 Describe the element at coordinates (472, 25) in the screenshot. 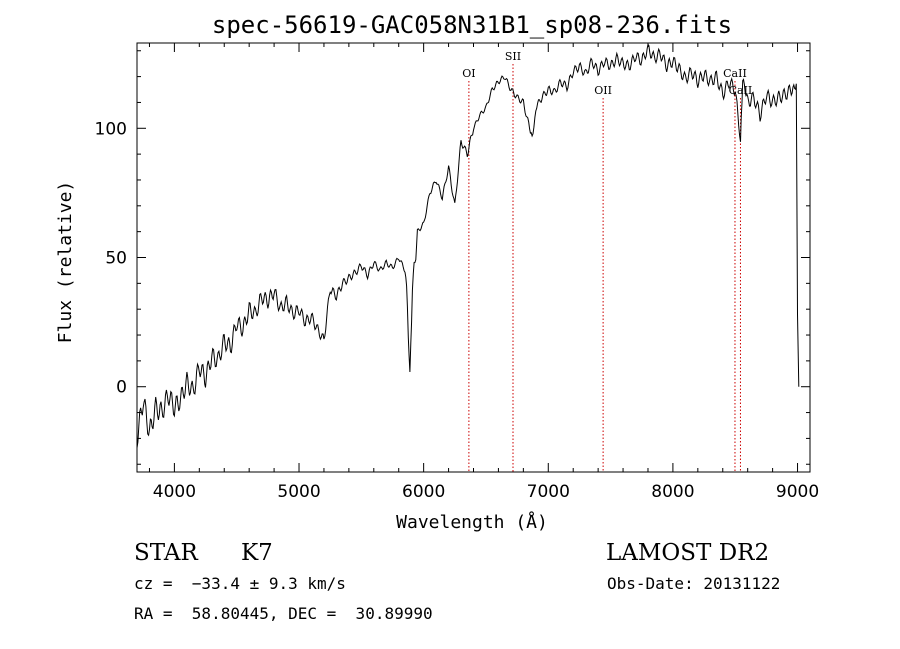

I see `chart-title: spec-56619-GAC058N31B1_sp08-236.fits` at that location.